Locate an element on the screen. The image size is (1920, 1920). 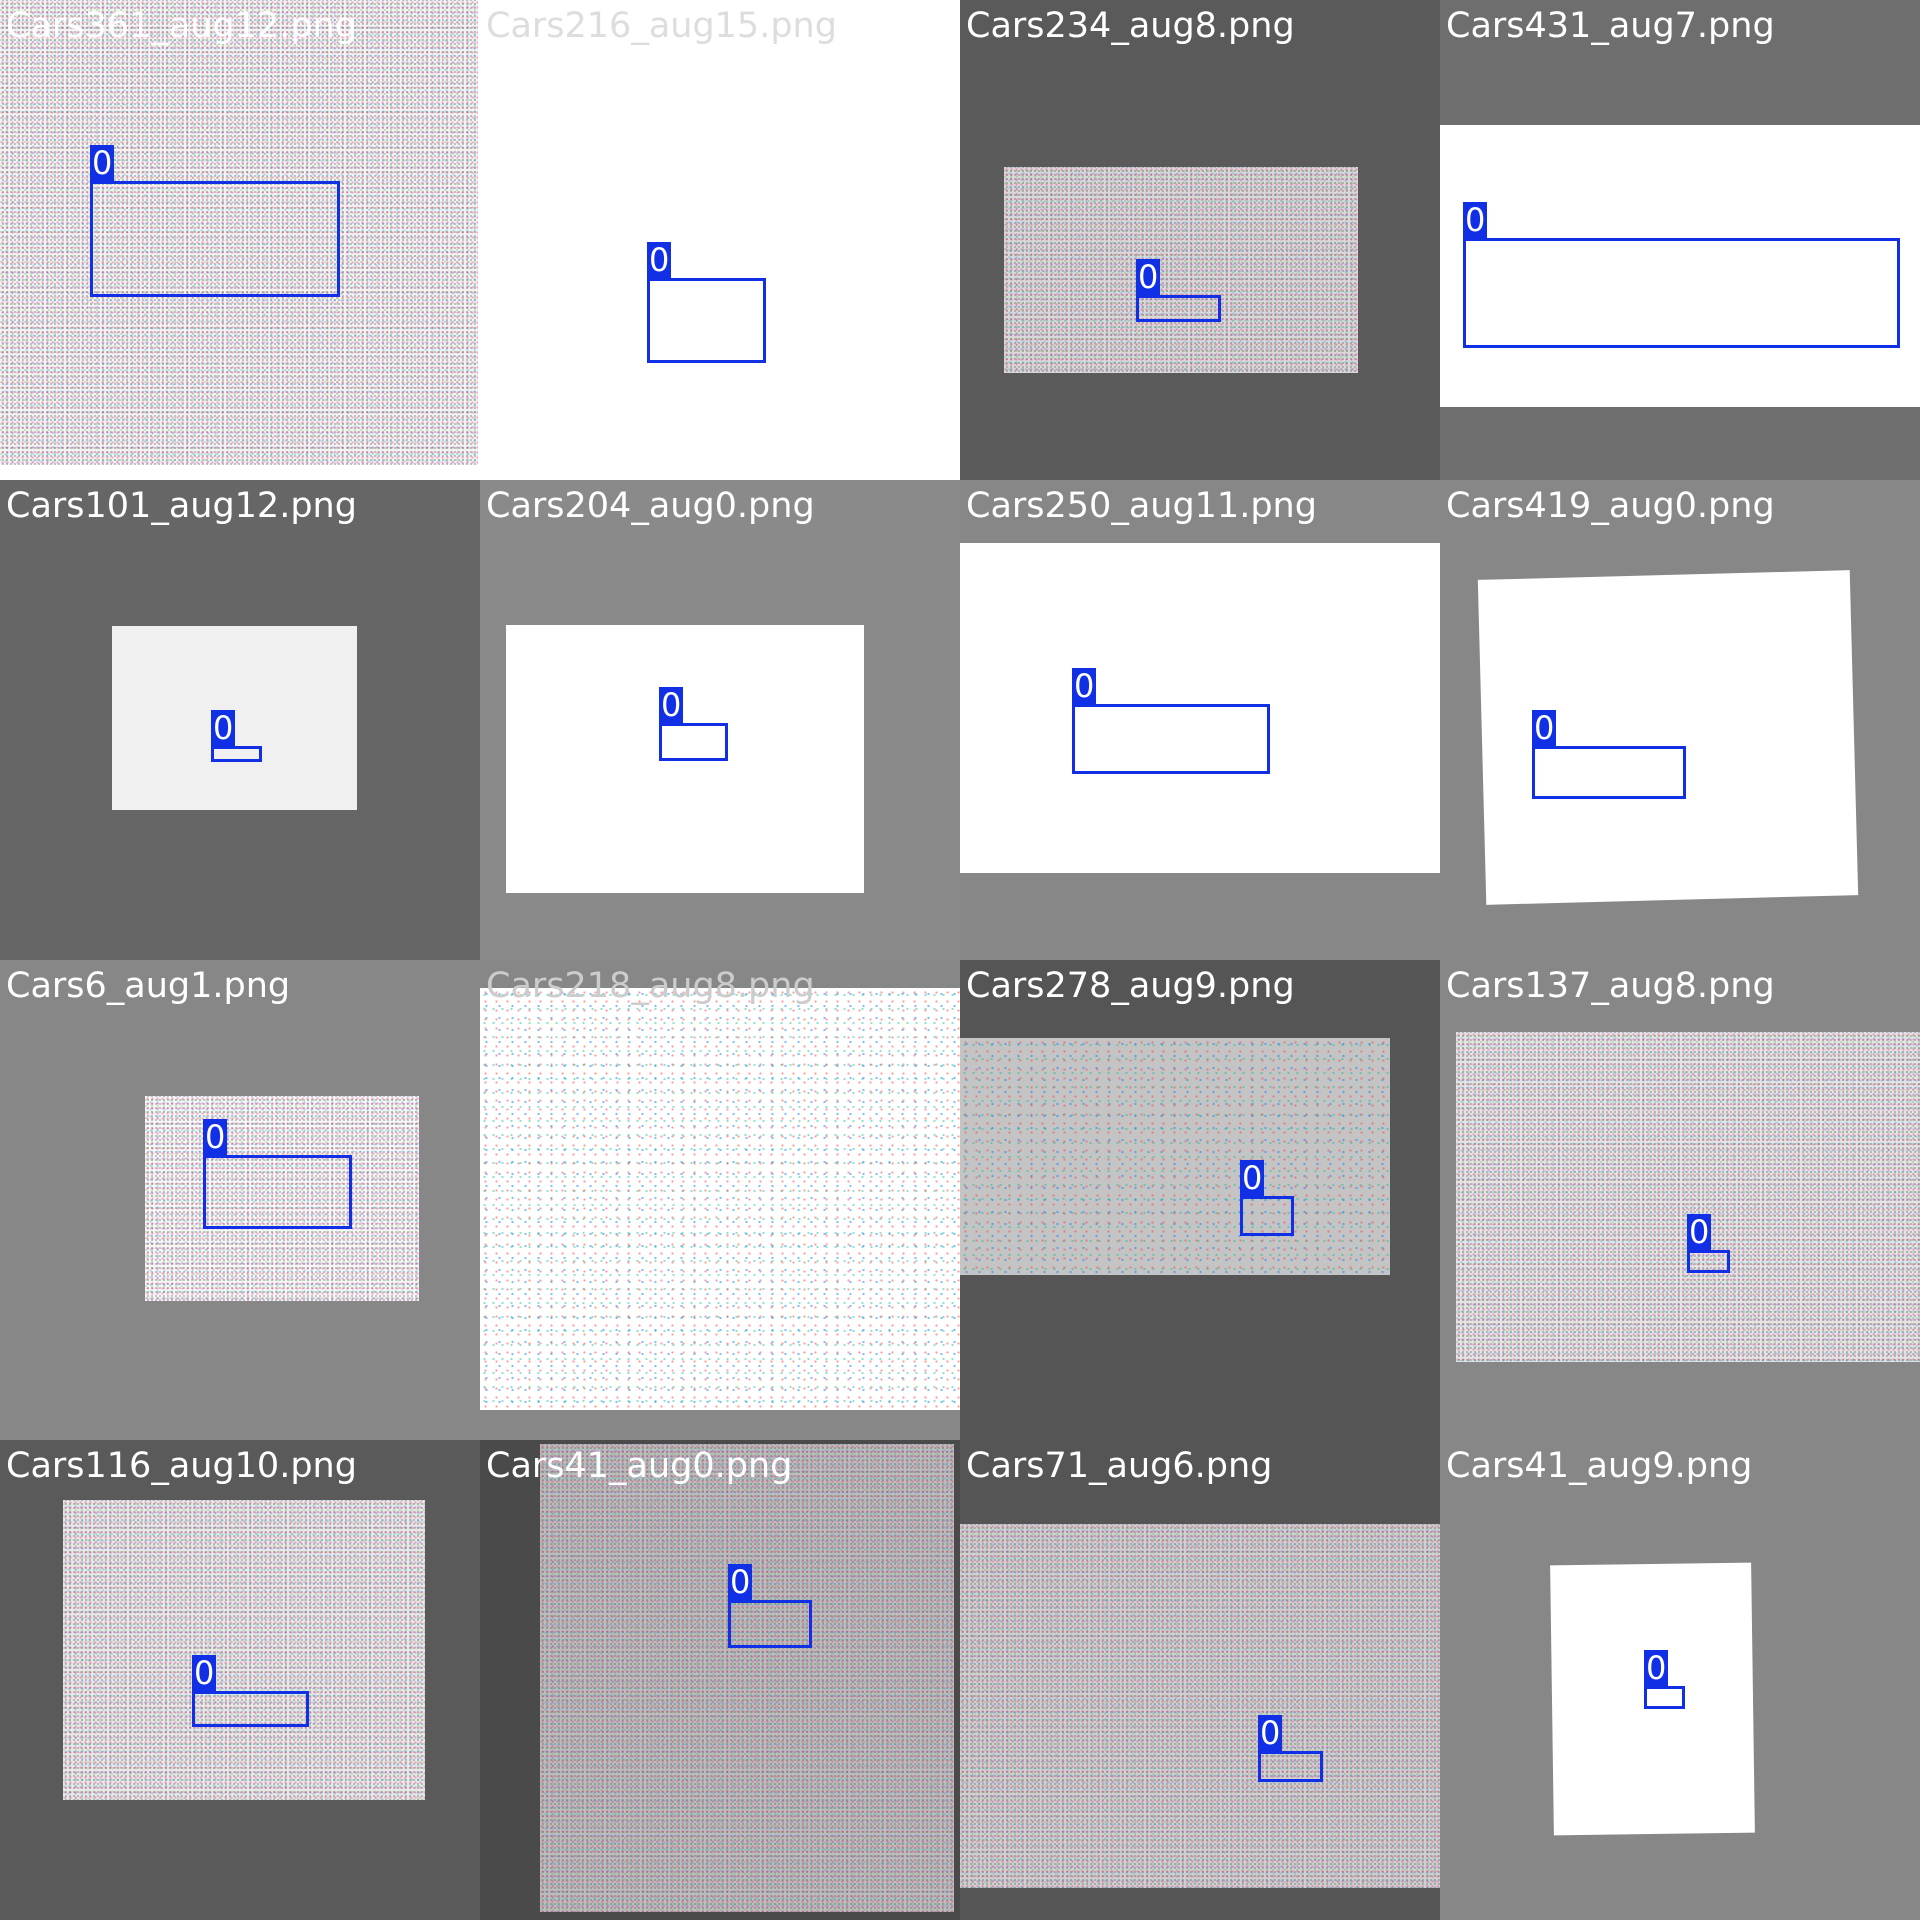
grid-tile: 0 Cars278_aug9.png is located at coordinates (1200, 1200).